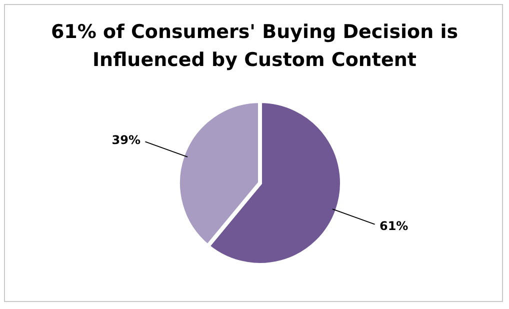  What do you see at coordinates (393, 226) in the screenshot?
I see `data-label: 61%` at bounding box center [393, 226].